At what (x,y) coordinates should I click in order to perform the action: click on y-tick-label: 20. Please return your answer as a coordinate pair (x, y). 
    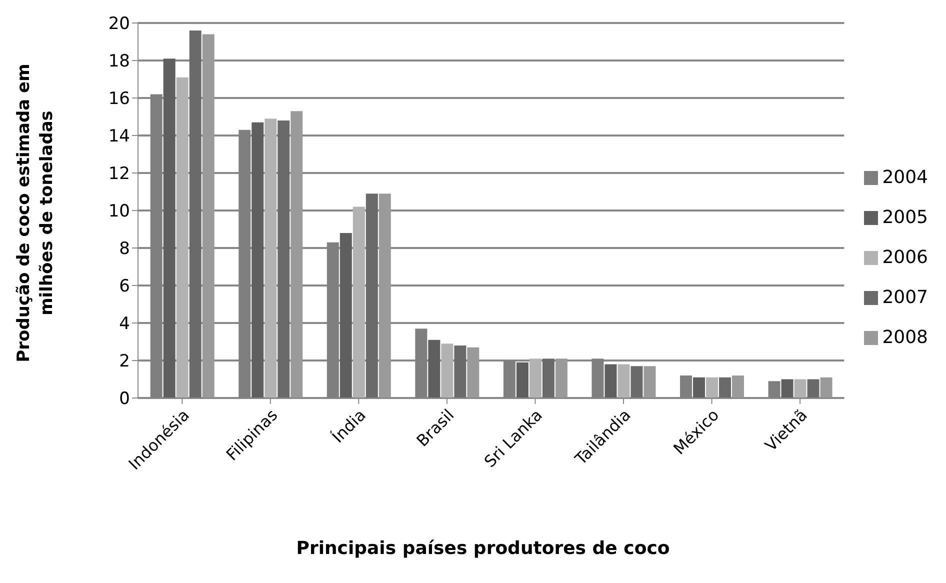
    Looking at the image, I should click on (119, 24).